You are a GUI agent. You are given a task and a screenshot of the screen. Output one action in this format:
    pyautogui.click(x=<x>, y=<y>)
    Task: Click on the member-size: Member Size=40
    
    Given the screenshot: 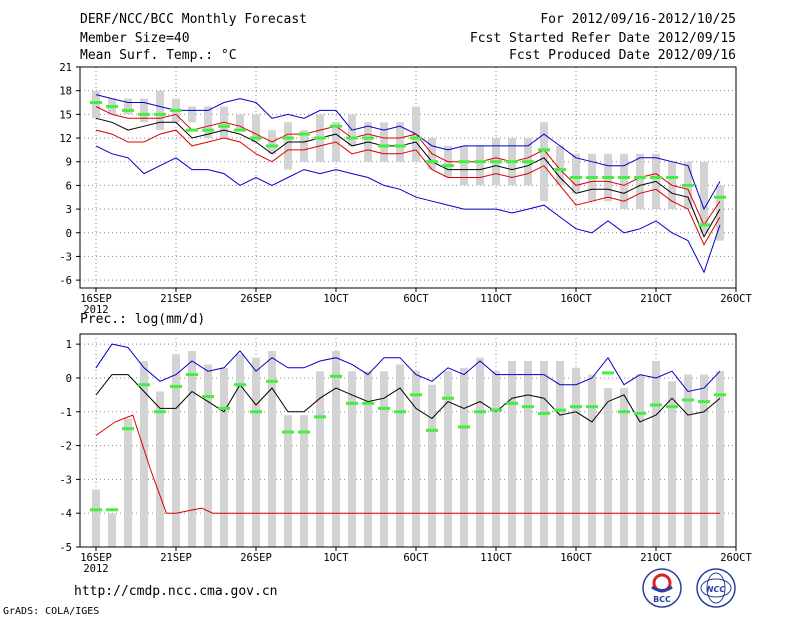 What is the action you would take?
    pyautogui.click(x=135, y=38)
    